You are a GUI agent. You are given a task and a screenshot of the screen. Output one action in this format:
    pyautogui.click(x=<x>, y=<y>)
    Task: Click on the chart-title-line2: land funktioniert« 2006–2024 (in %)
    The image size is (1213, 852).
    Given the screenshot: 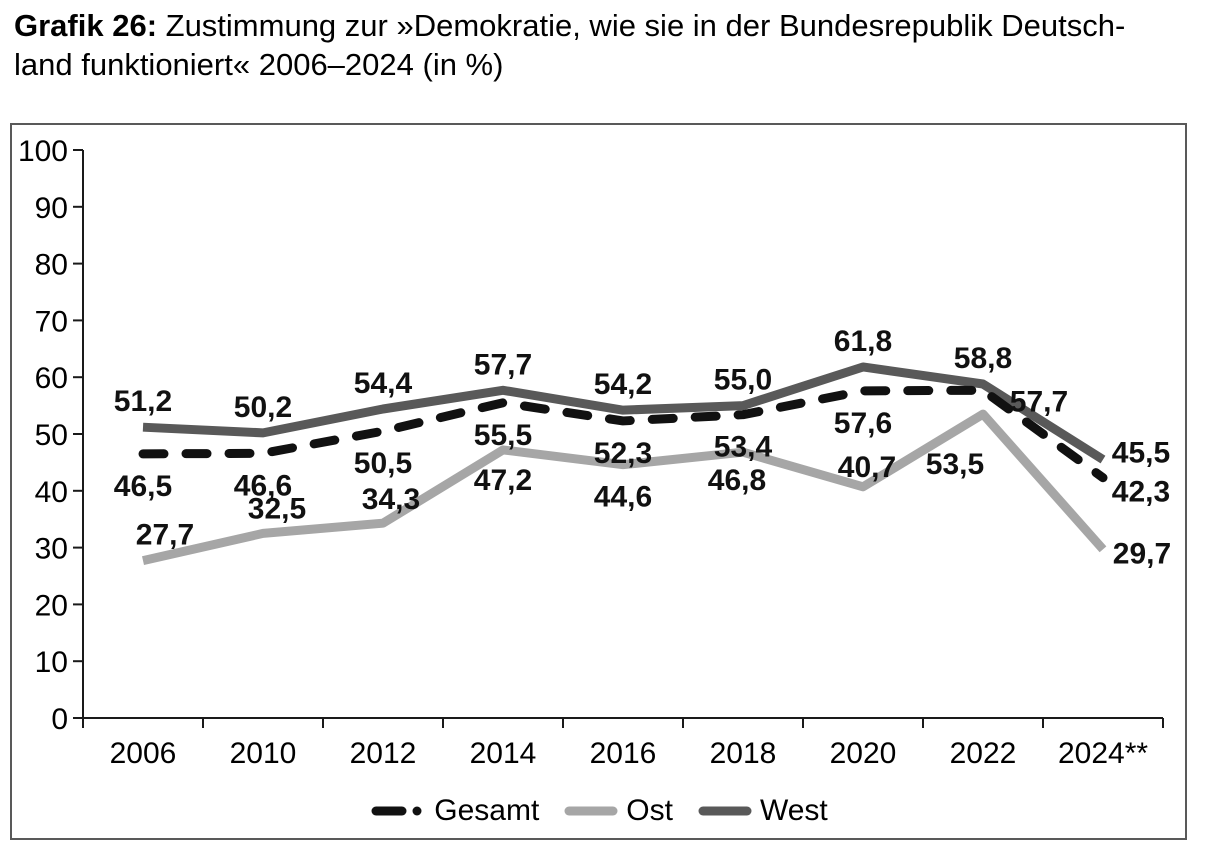 What is the action you would take?
    pyautogui.click(x=259, y=64)
    